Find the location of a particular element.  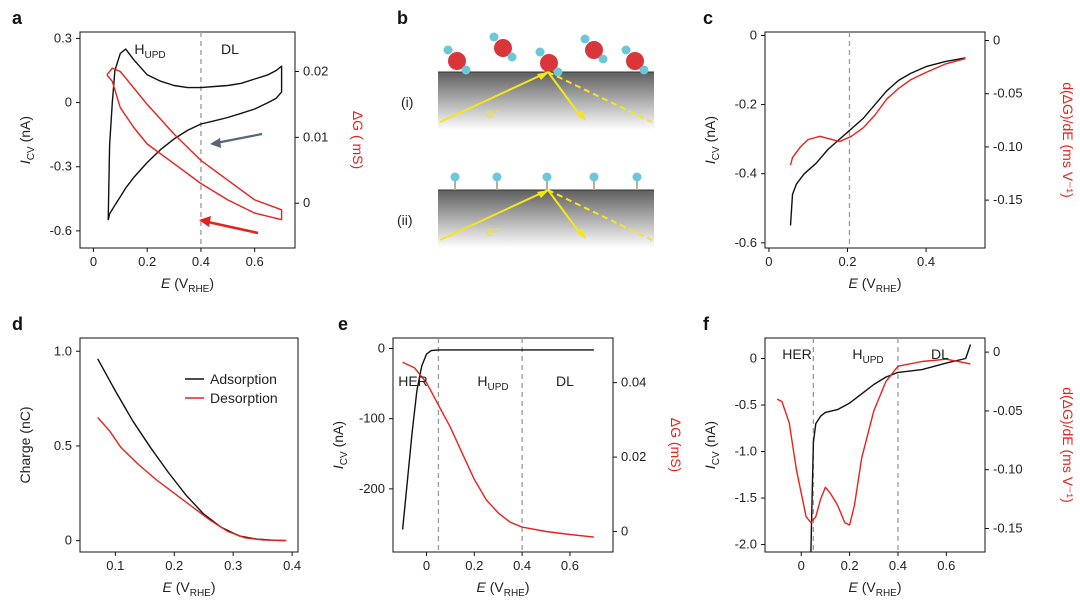

f-y2tick-label: -0.05 is located at coordinates (1008, 410).